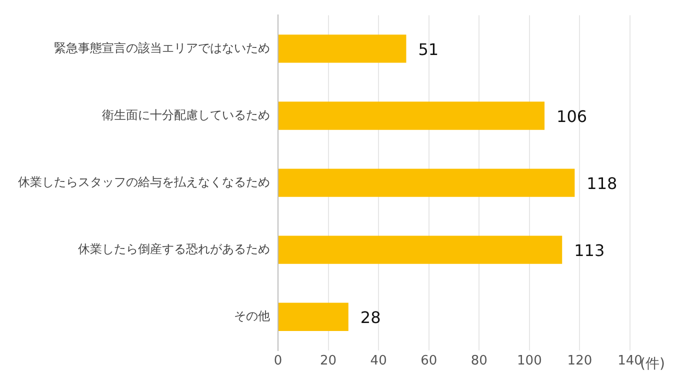 The height and width of the screenshot is (378, 690). Describe the element at coordinates (278, 361) in the screenshot. I see `x-tick-label: 0` at that location.